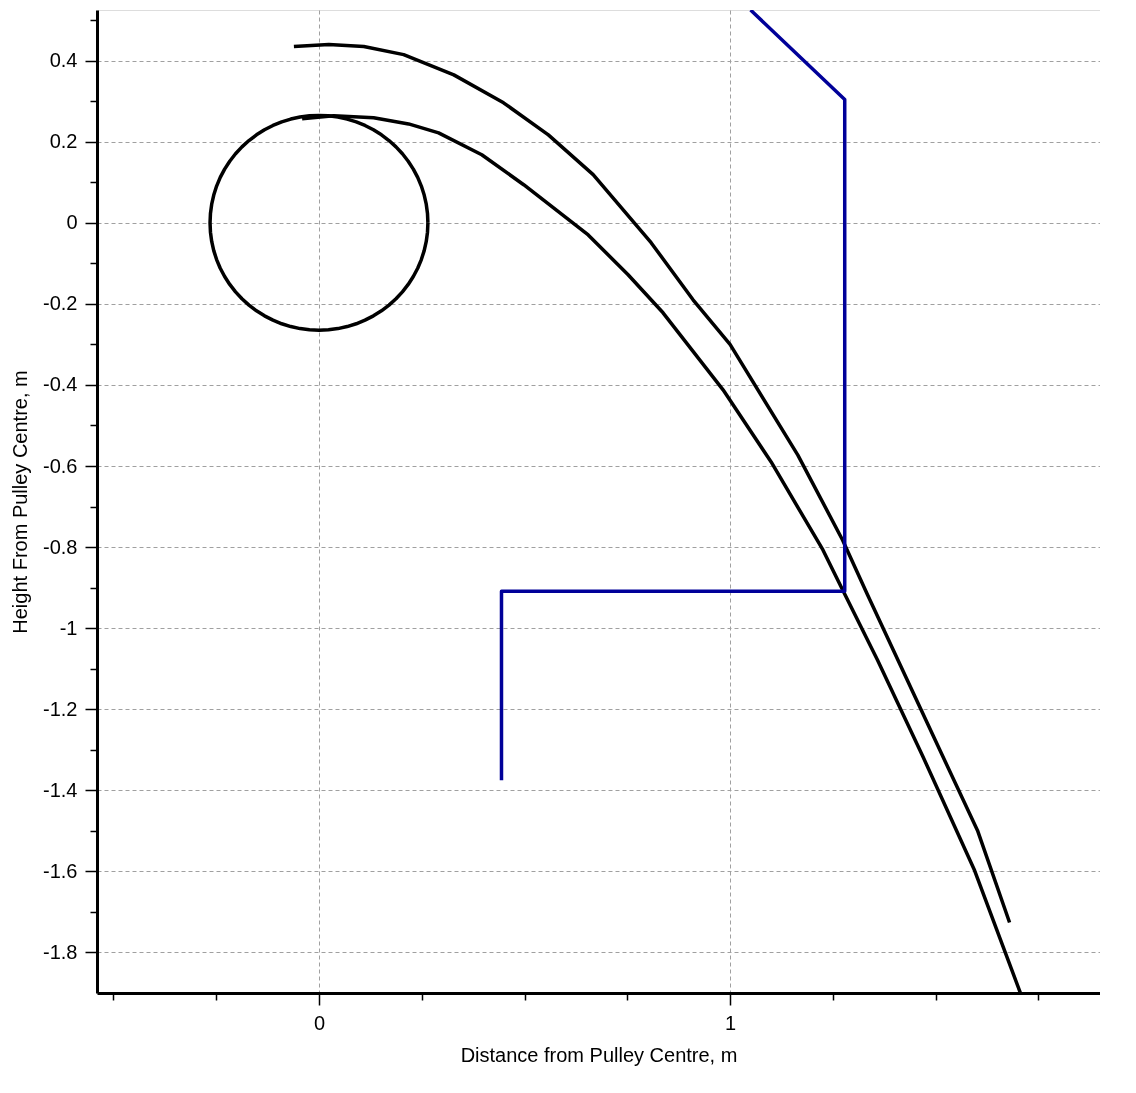 The image size is (1136, 1093). Describe the element at coordinates (72, 222) in the screenshot. I see `y-tick-label: 0` at that location.